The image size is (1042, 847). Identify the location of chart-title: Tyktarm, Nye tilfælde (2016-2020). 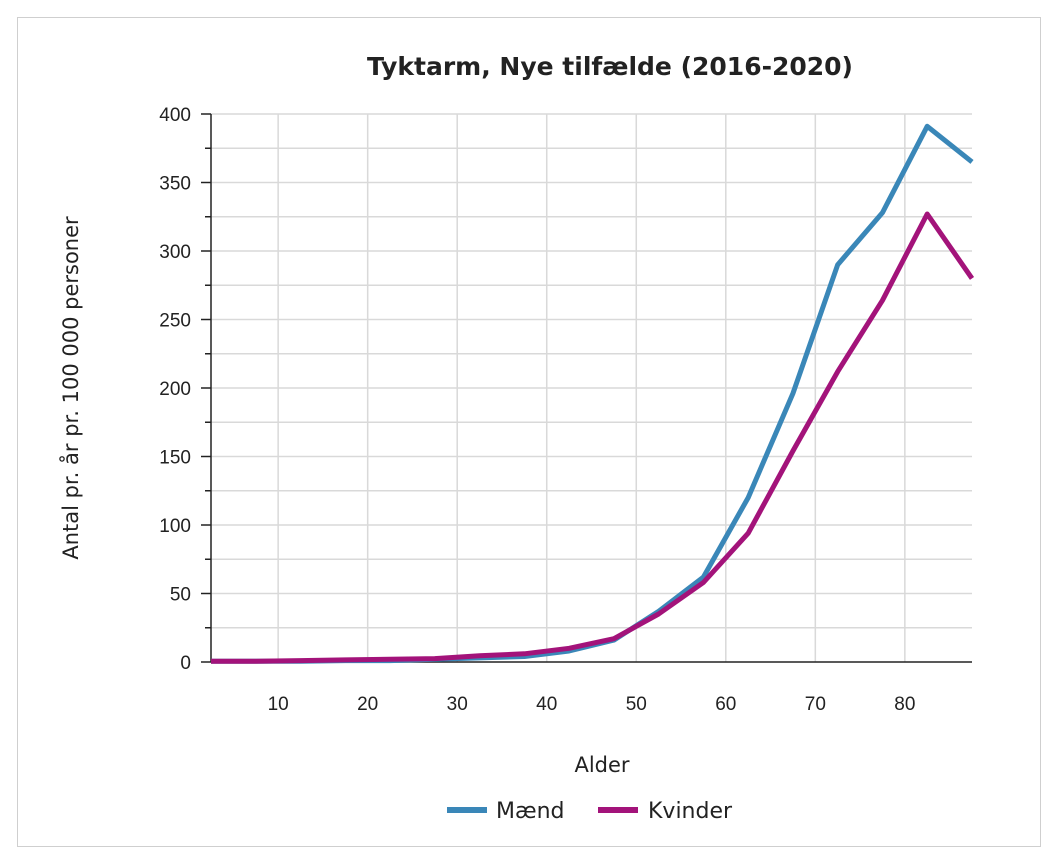
(610, 66).